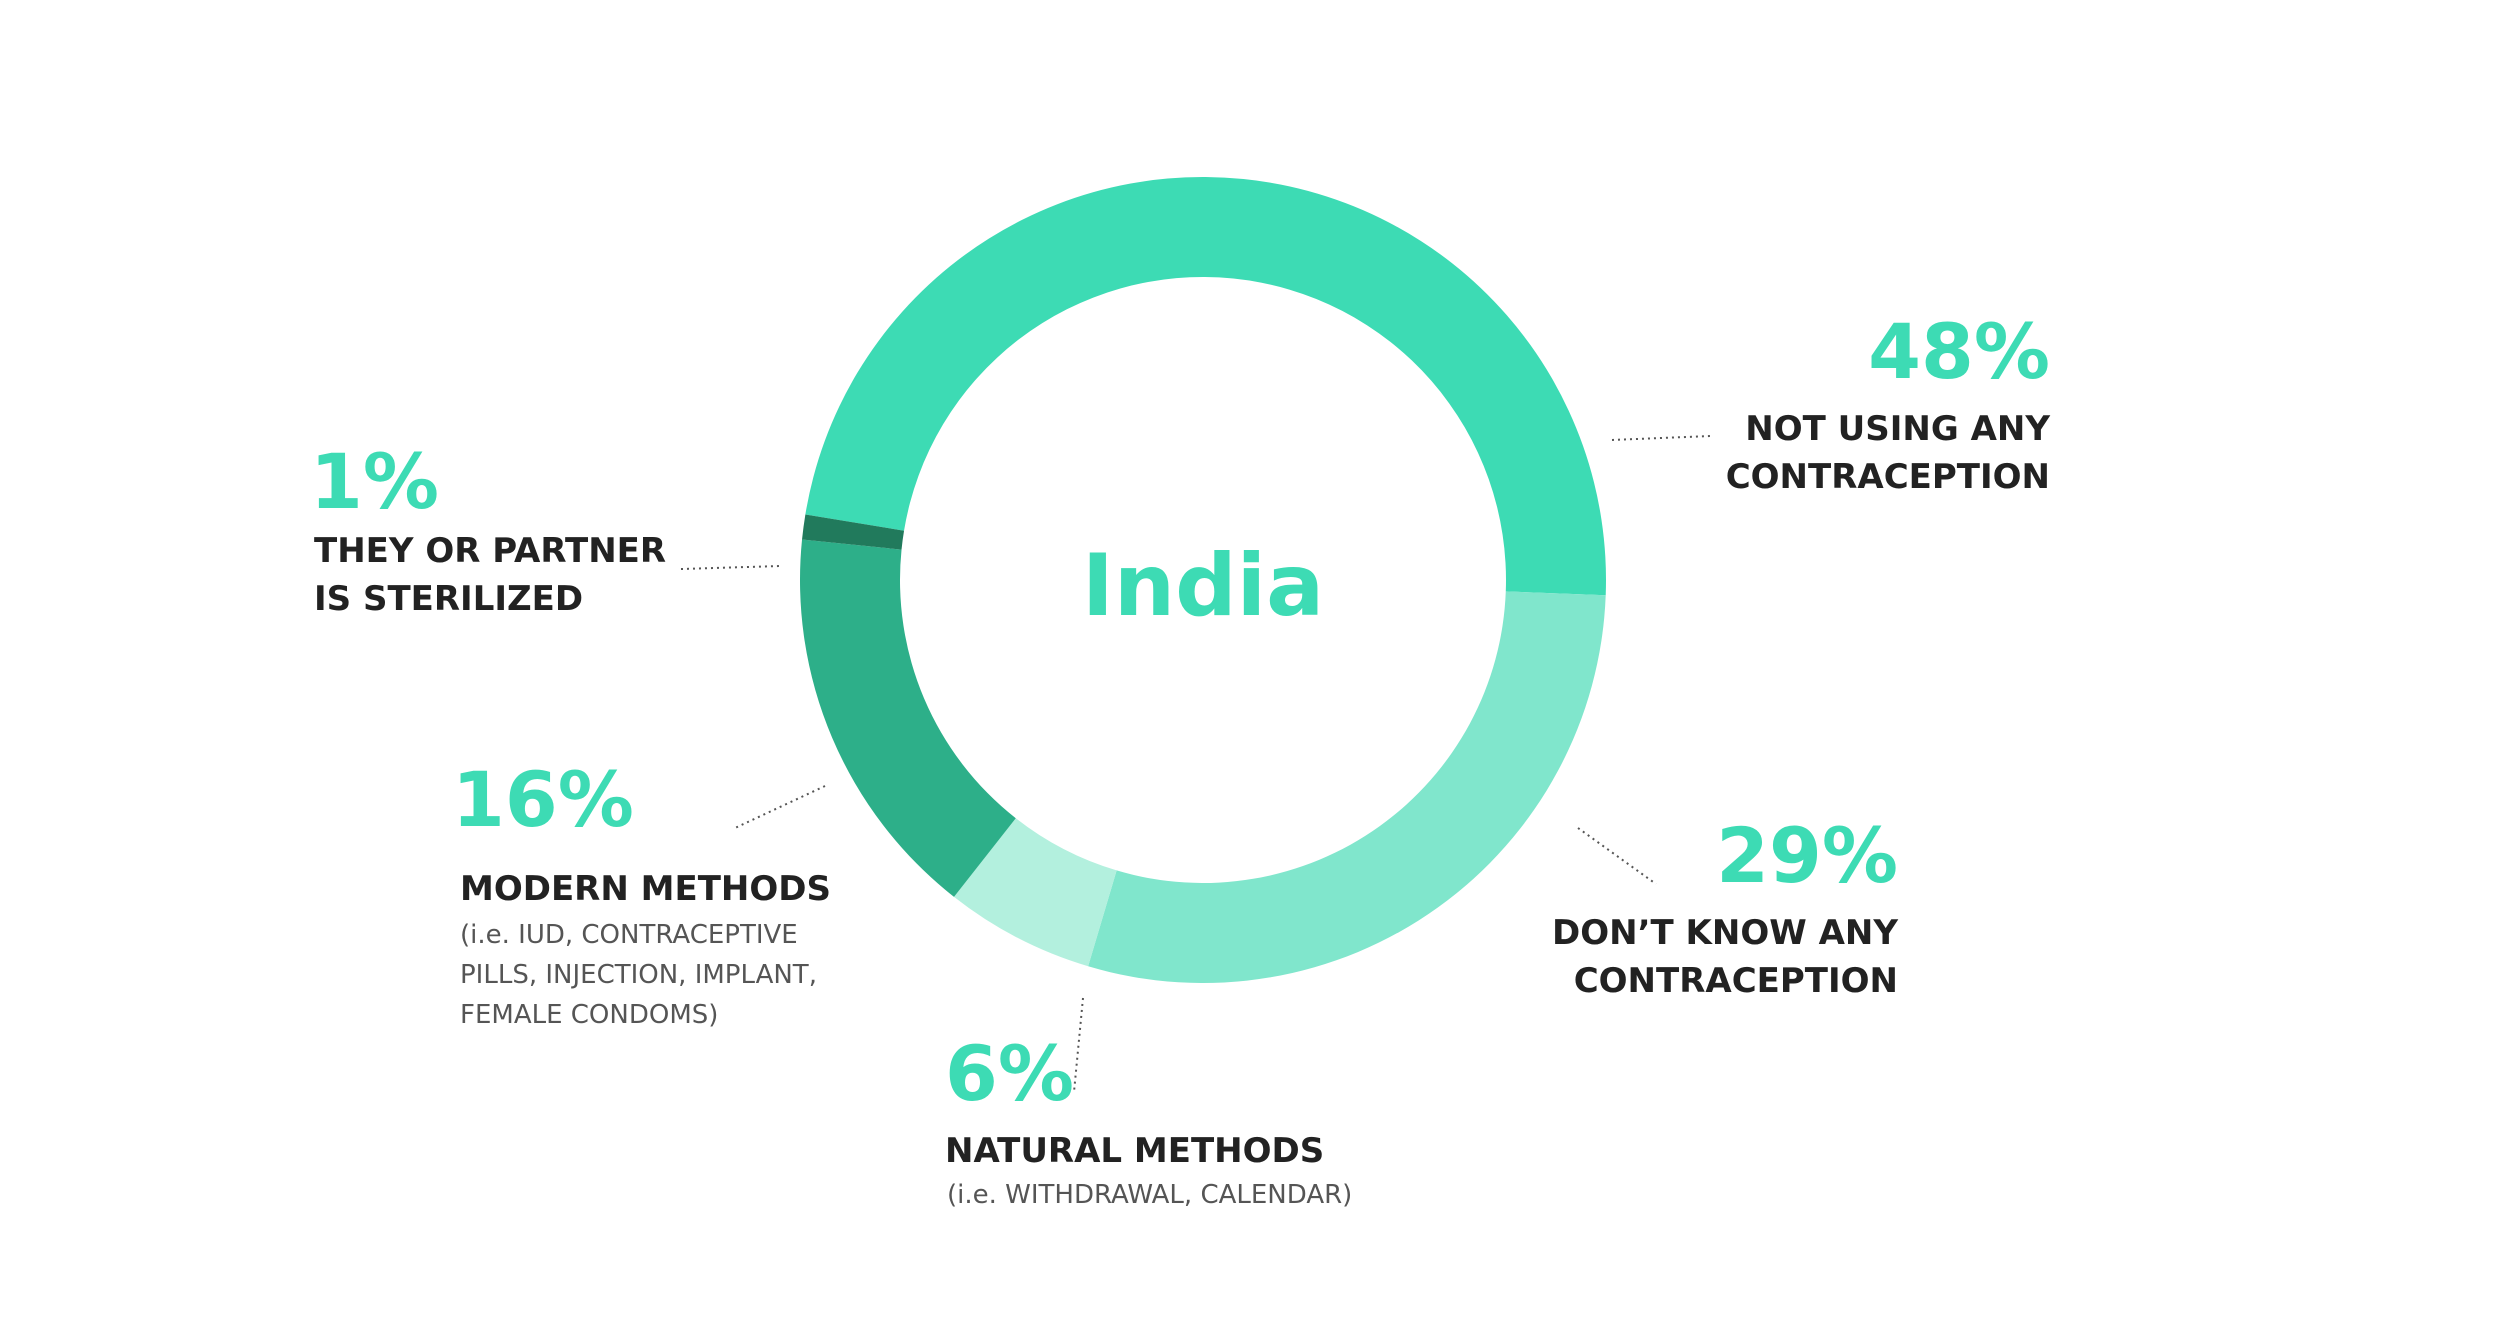 The image size is (2500, 1324). What do you see at coordinates (1736, 981) in the screenshot?
I see `label-dont-know-line2: CONTRACEPTION` at bounding box center [1736, 981].